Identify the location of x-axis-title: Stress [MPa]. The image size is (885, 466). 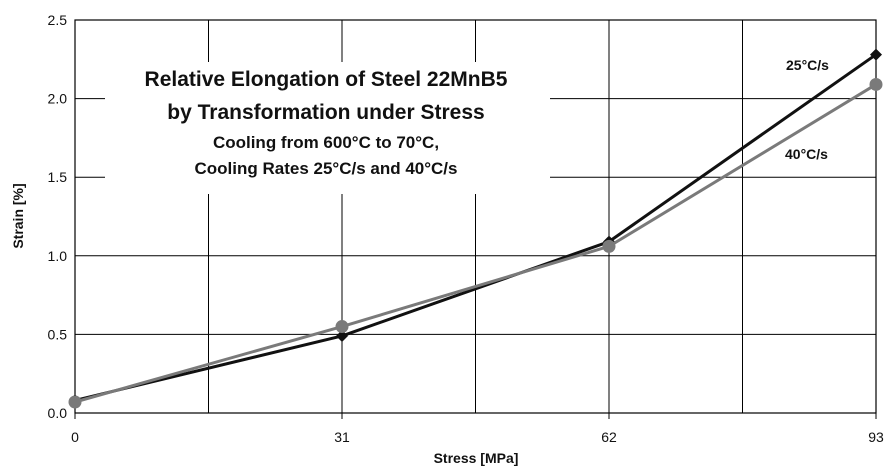
(476, 458).